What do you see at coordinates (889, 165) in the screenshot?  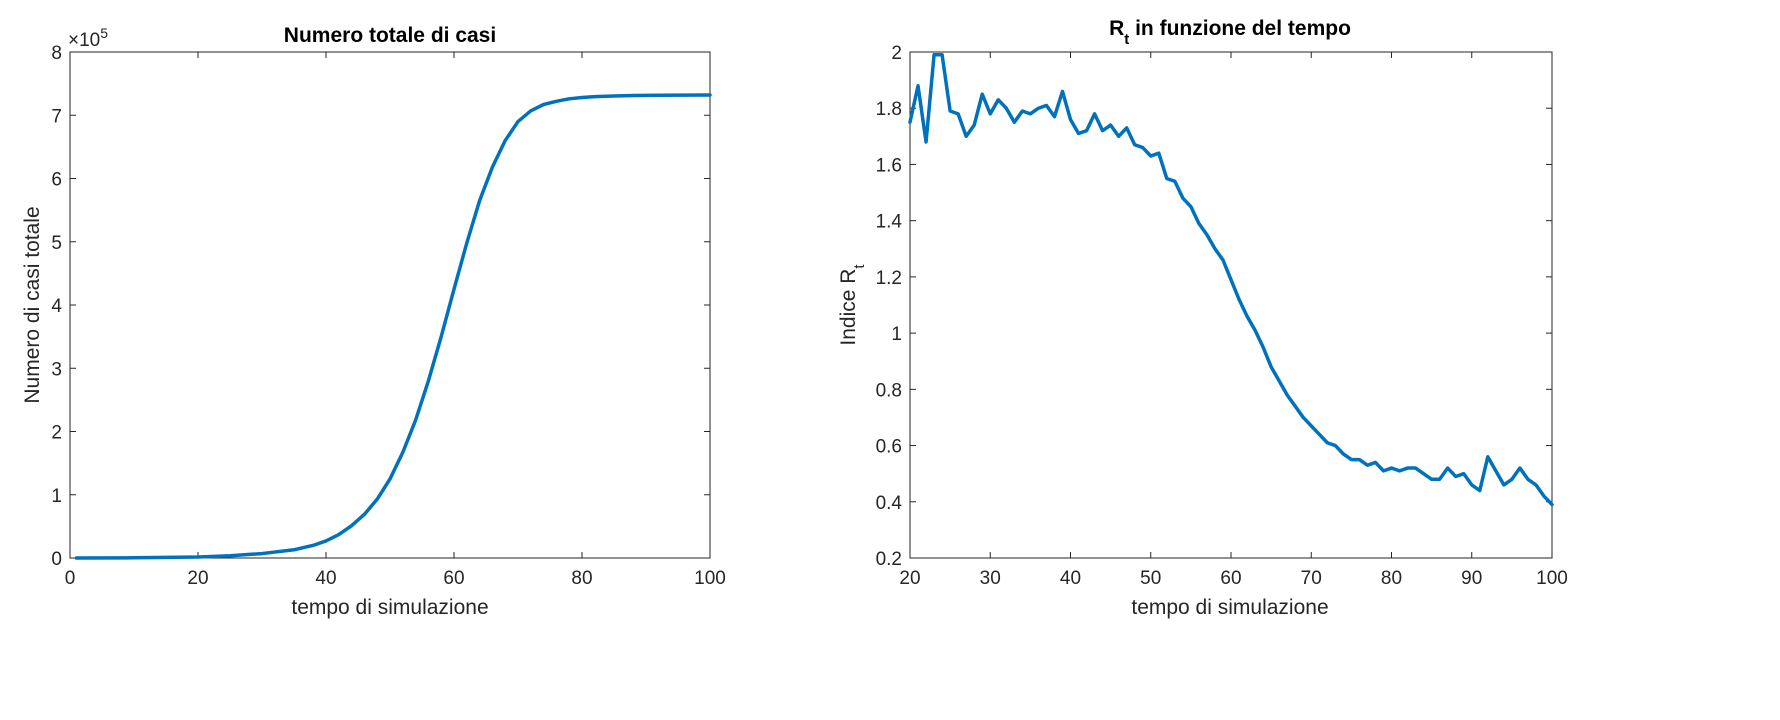 I see `y-tick-label: 1.6` at bounding box center [889, 165].